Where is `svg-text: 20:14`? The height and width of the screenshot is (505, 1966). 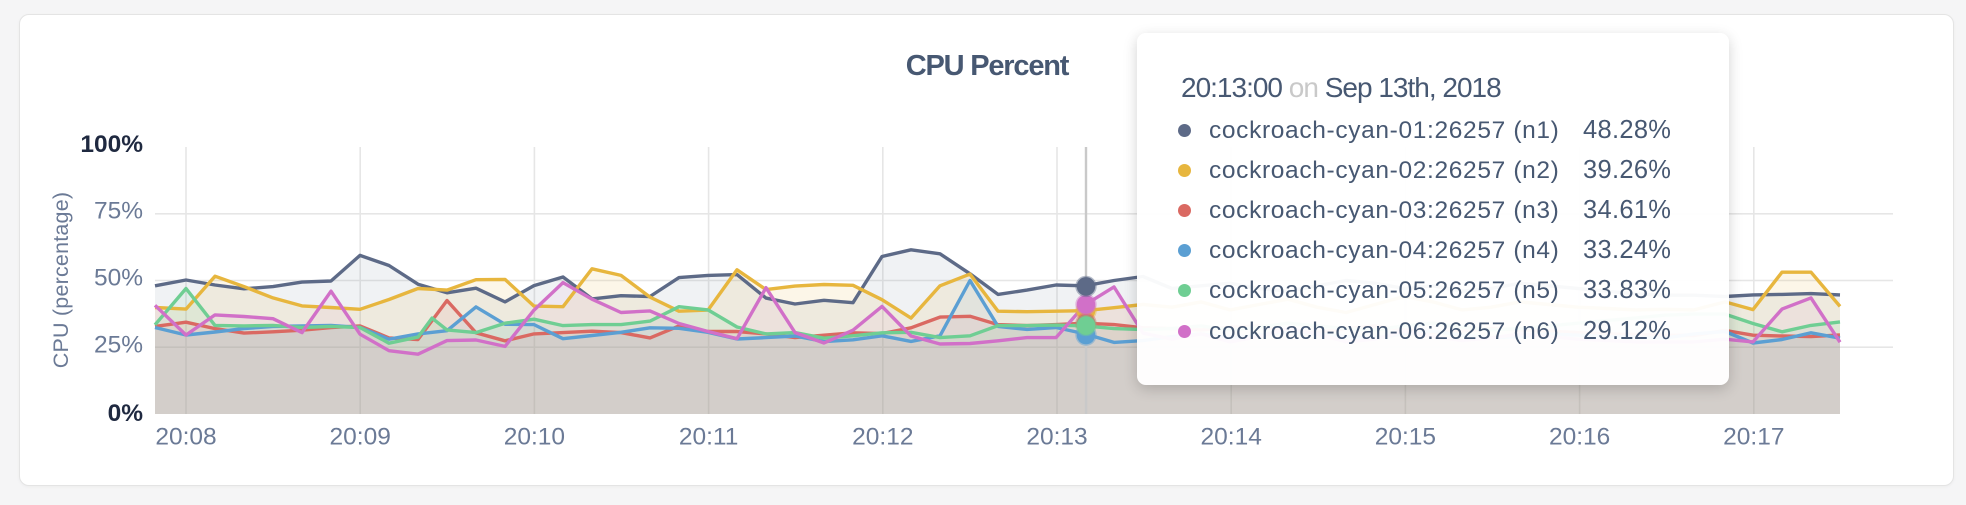
svg-text: 20:14 is located at coordinates (1231, 437).